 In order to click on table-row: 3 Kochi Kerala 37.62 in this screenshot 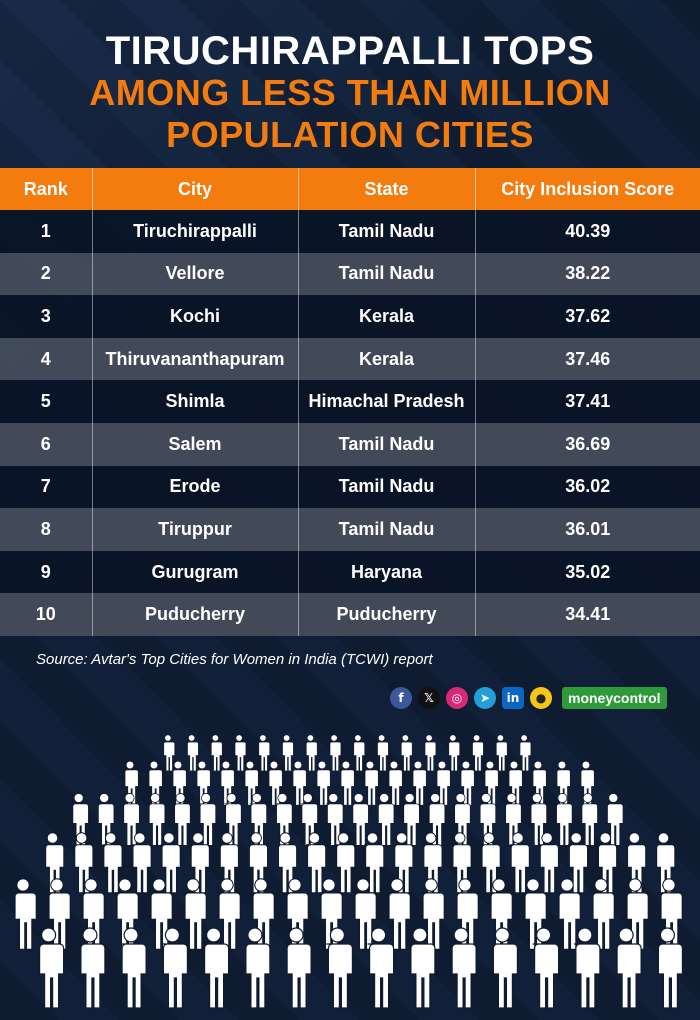, I will do `click(350, 316)`.